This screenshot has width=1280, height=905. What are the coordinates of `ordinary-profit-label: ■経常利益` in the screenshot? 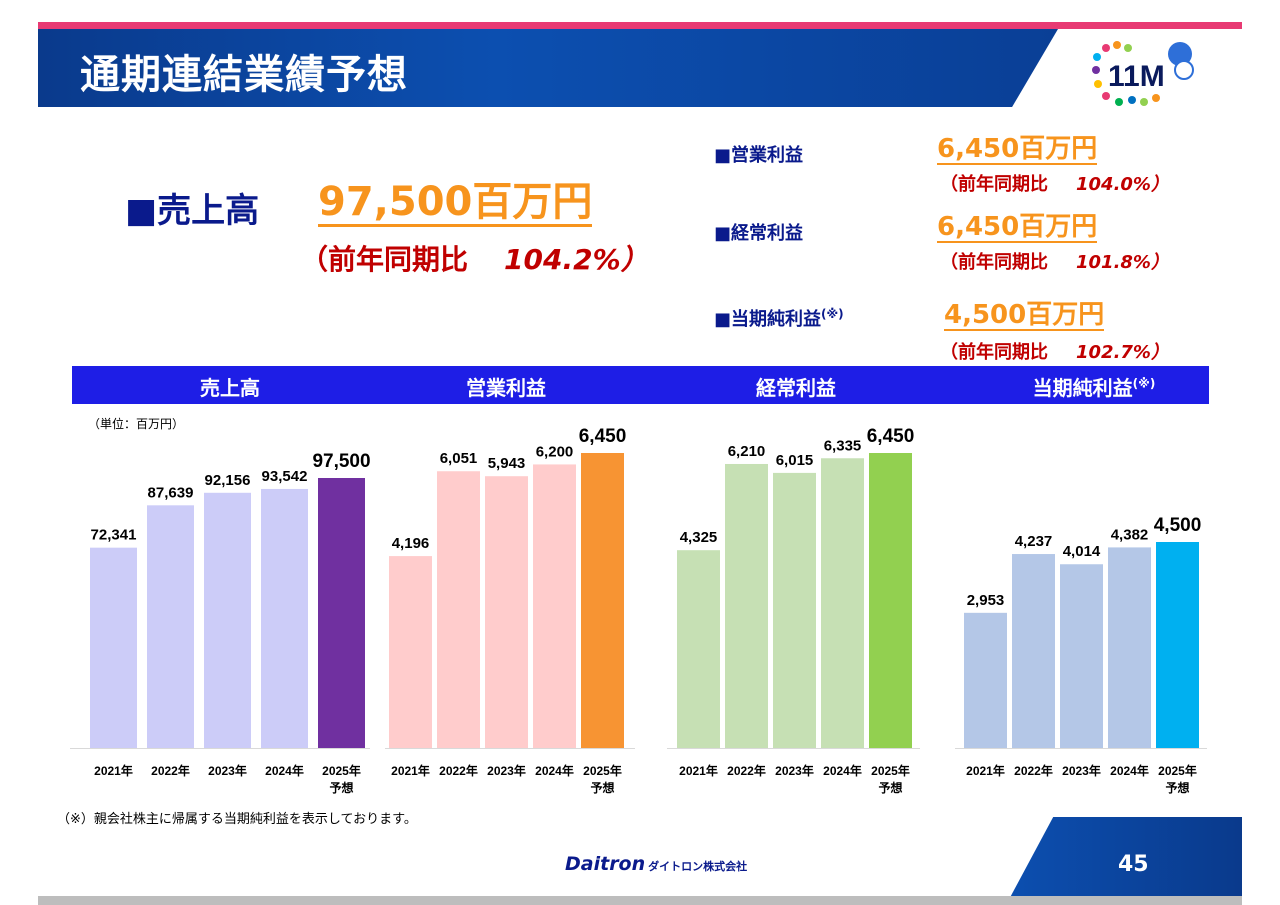 It's located at (759, 233).